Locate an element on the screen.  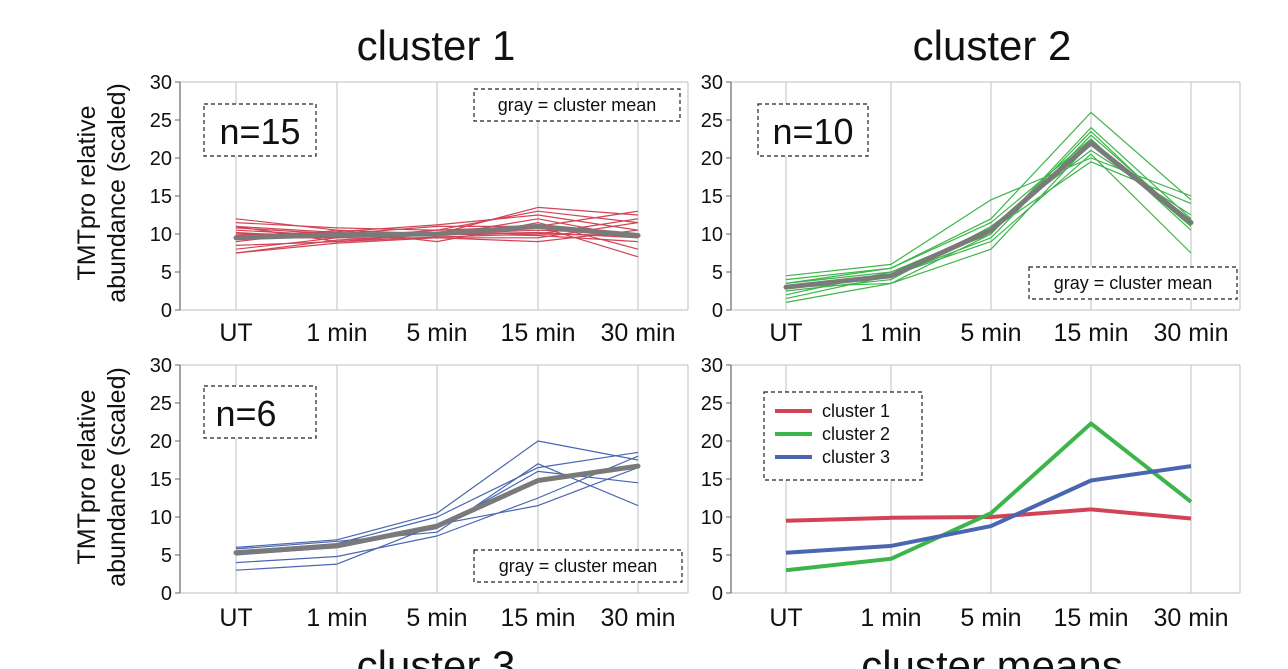
legend-label-cluster-1: cluster 1 is located at coordinates (856, 411).